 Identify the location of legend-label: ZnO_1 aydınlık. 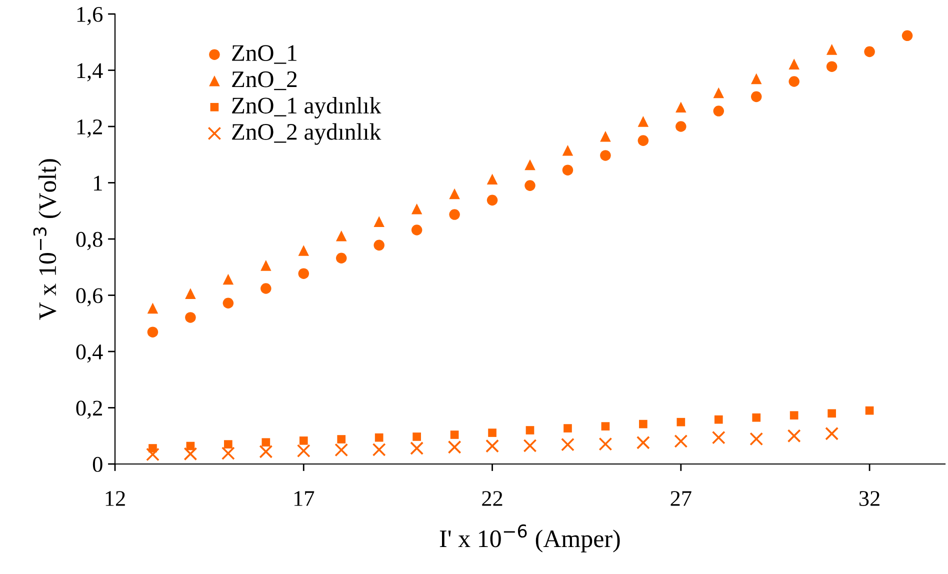
(307, 107).